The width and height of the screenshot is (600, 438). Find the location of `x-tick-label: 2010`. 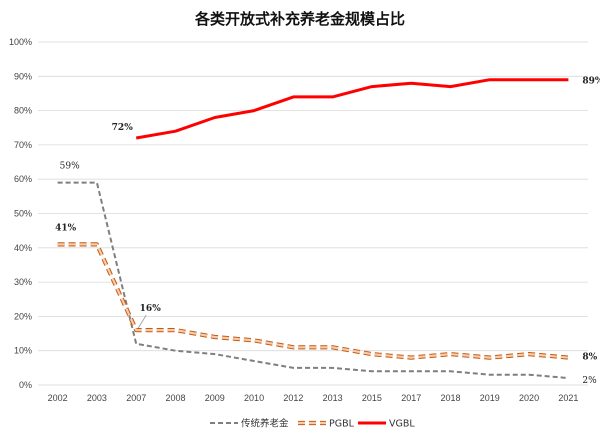

x-tick-label: 2010 is located at coordinates (254, 398).